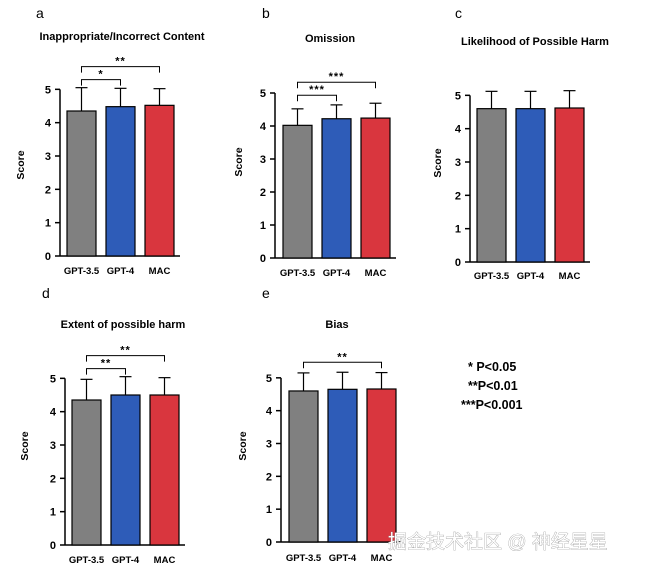 The height and width of the screenshot is (570, 658). What do you see at coordinates (330, 39) in the screenshot?
I see `chart-title: Omission` at bounding box center [330, 39].